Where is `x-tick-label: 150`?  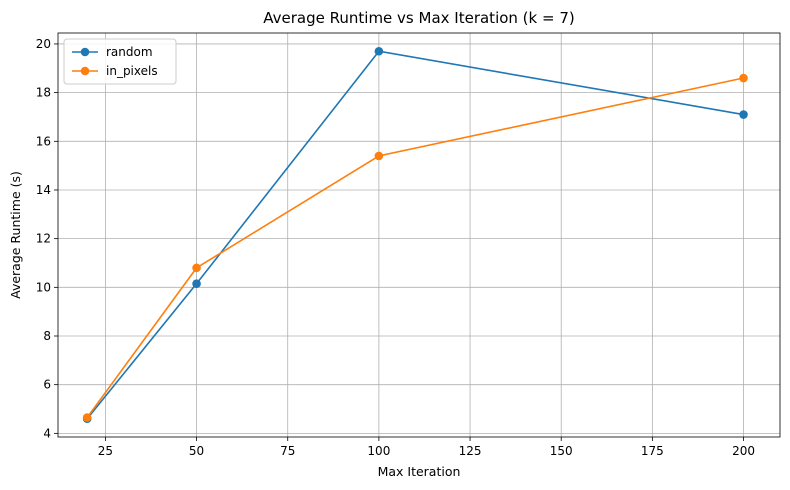
x-tick-label: 150 is located at coordinates (561, 451).